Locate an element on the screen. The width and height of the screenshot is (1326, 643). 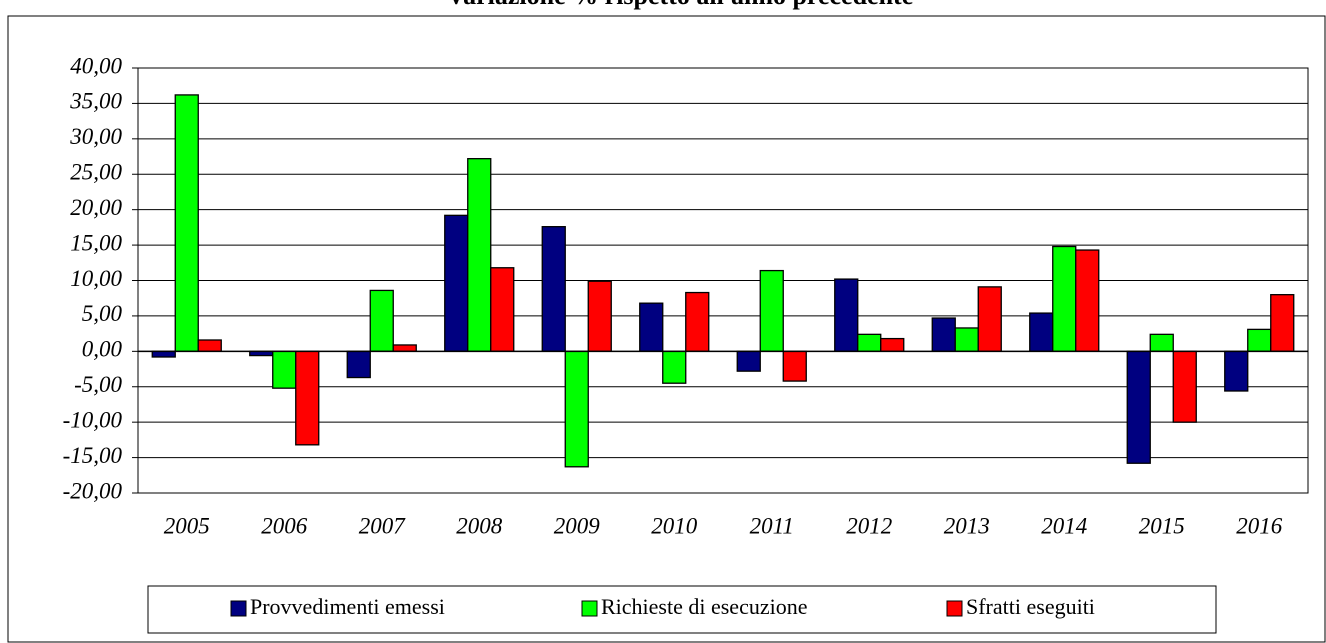
legend-label: Provvedimenti emessi is located at coordinates (347, 606).